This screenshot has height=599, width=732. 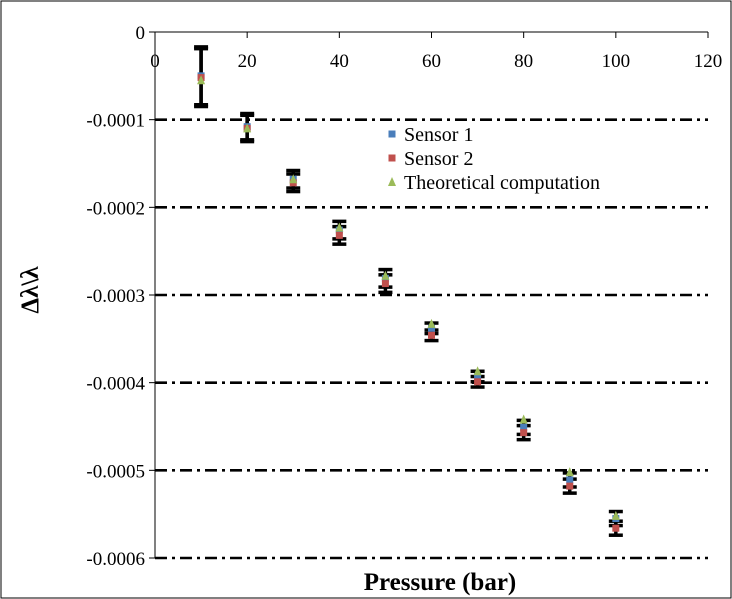 What do you see at coordinates (708, 61) in the screenshot?
I see `x-tick-label-6: 120` at bounding box center [708, 61].